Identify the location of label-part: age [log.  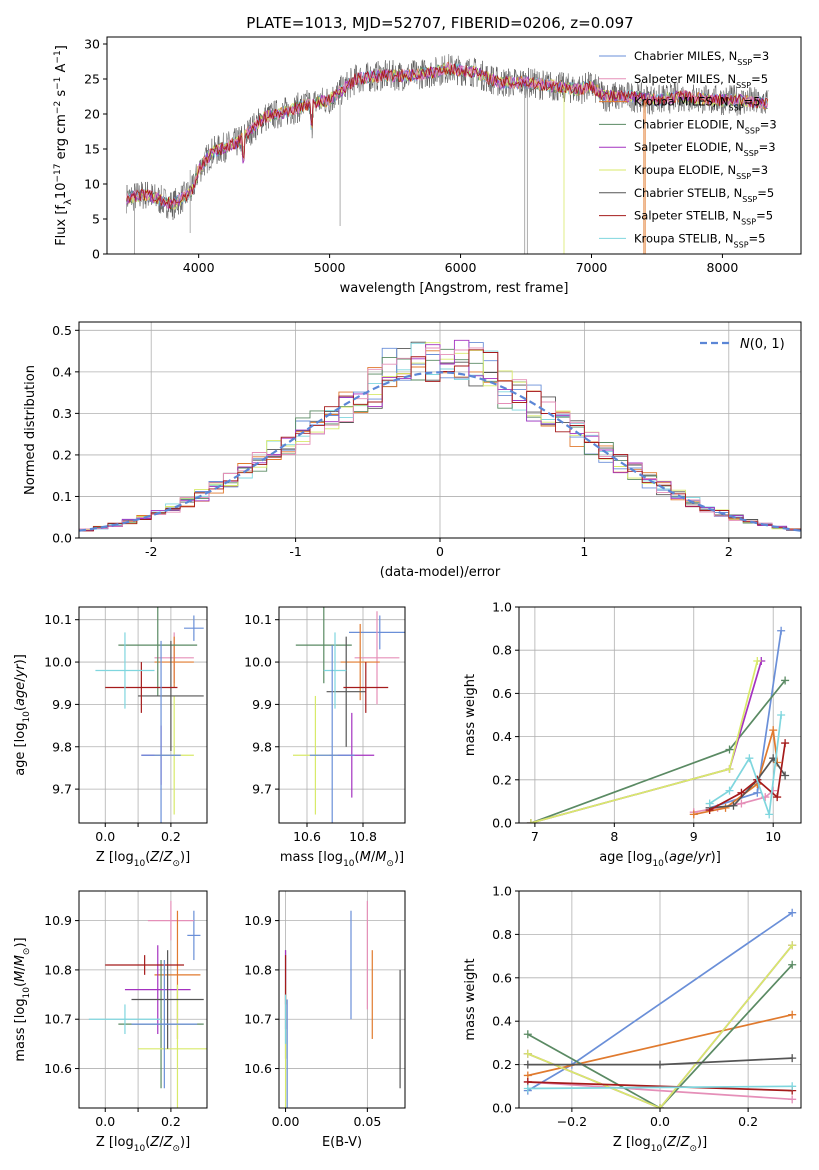
(20, 749).